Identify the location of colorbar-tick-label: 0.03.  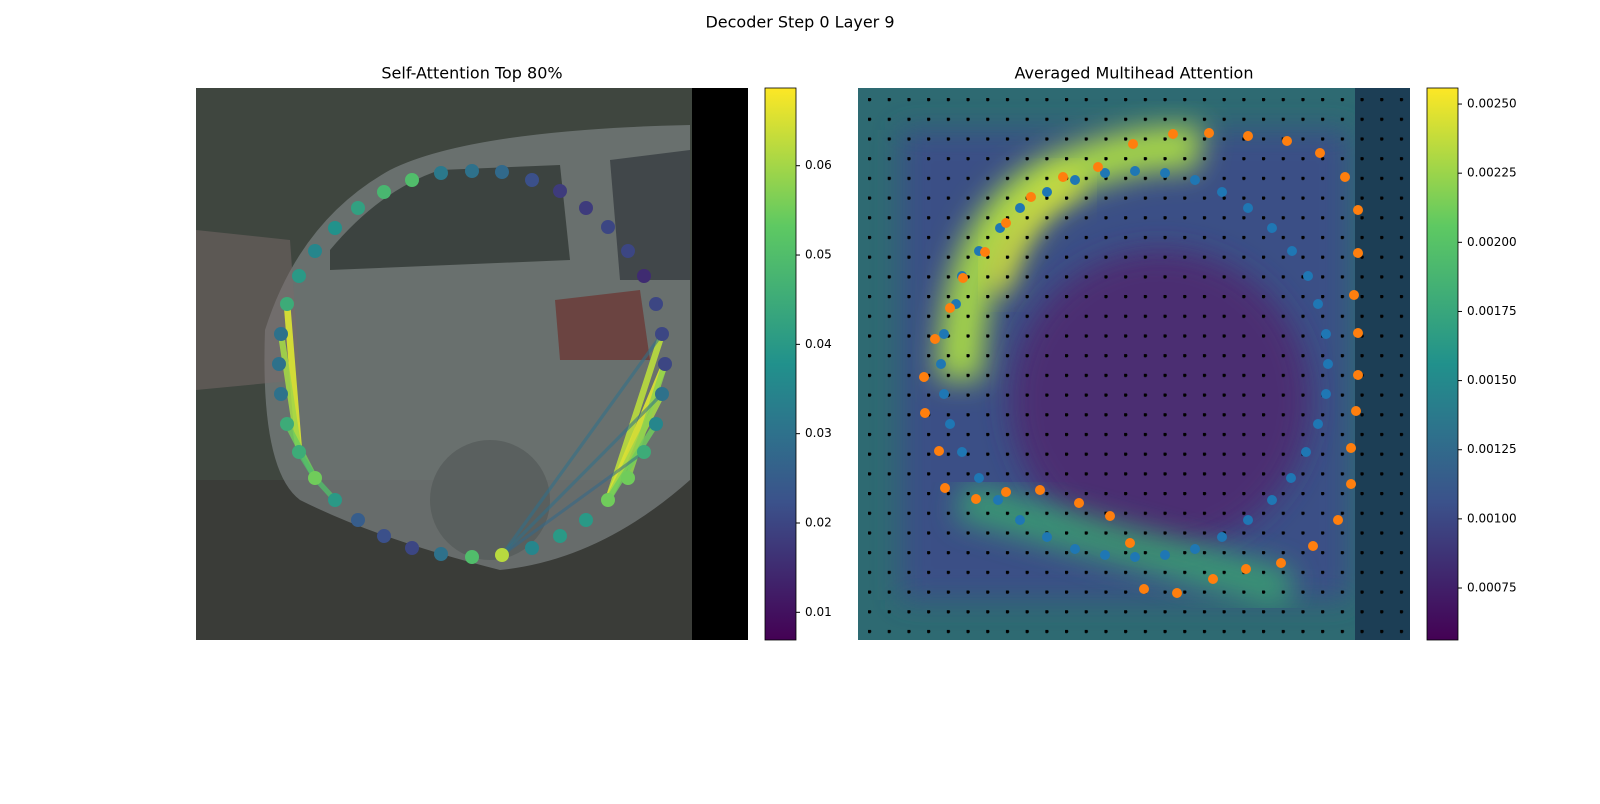
(818, 433).